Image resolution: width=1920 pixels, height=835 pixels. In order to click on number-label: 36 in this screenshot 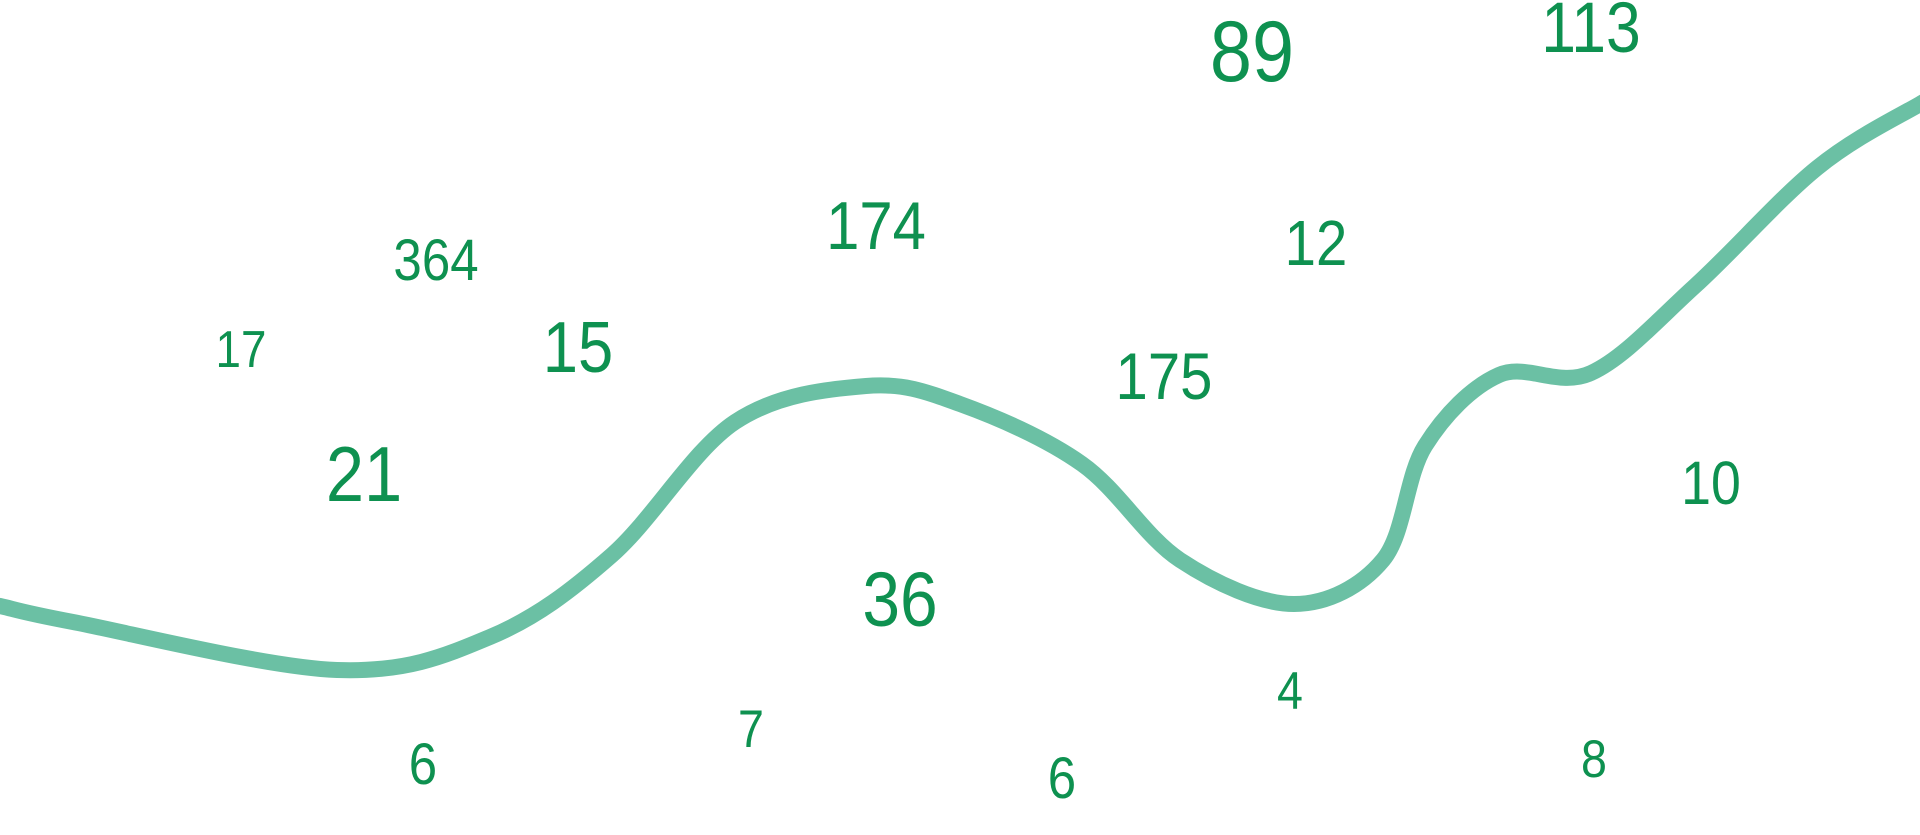, I will do `click(899, 600)`.